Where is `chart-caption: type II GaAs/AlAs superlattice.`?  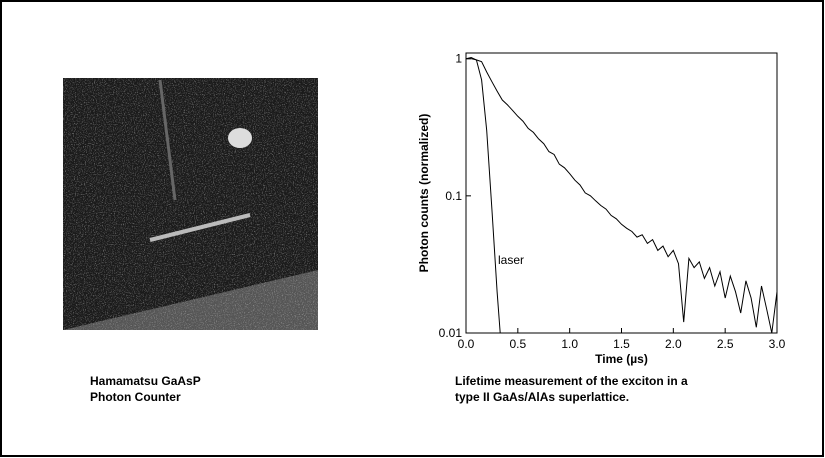 chart-caption: type II GaAs/AlAs superlattice. is located at coordinates (542, 397).